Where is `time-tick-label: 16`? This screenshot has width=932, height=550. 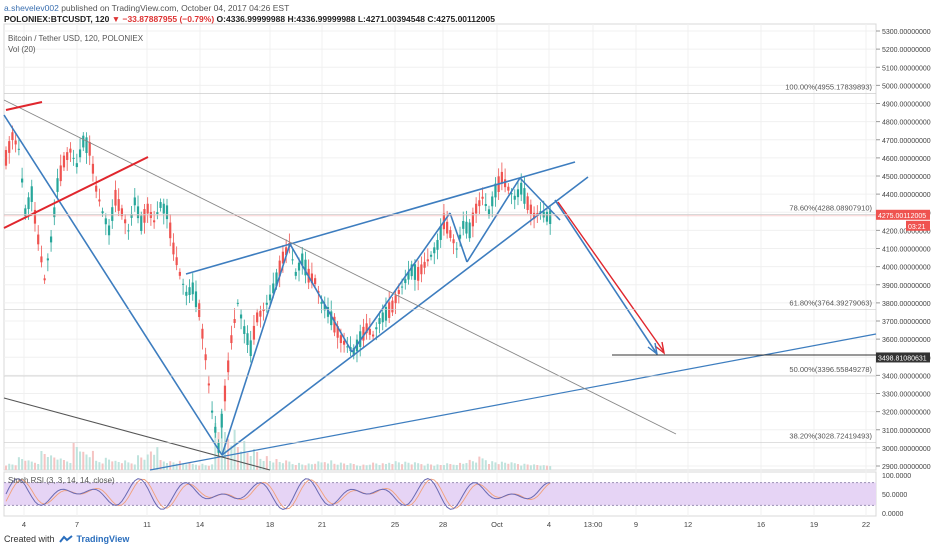 time-tick-label: 16 is located at coordinates (761, 524).